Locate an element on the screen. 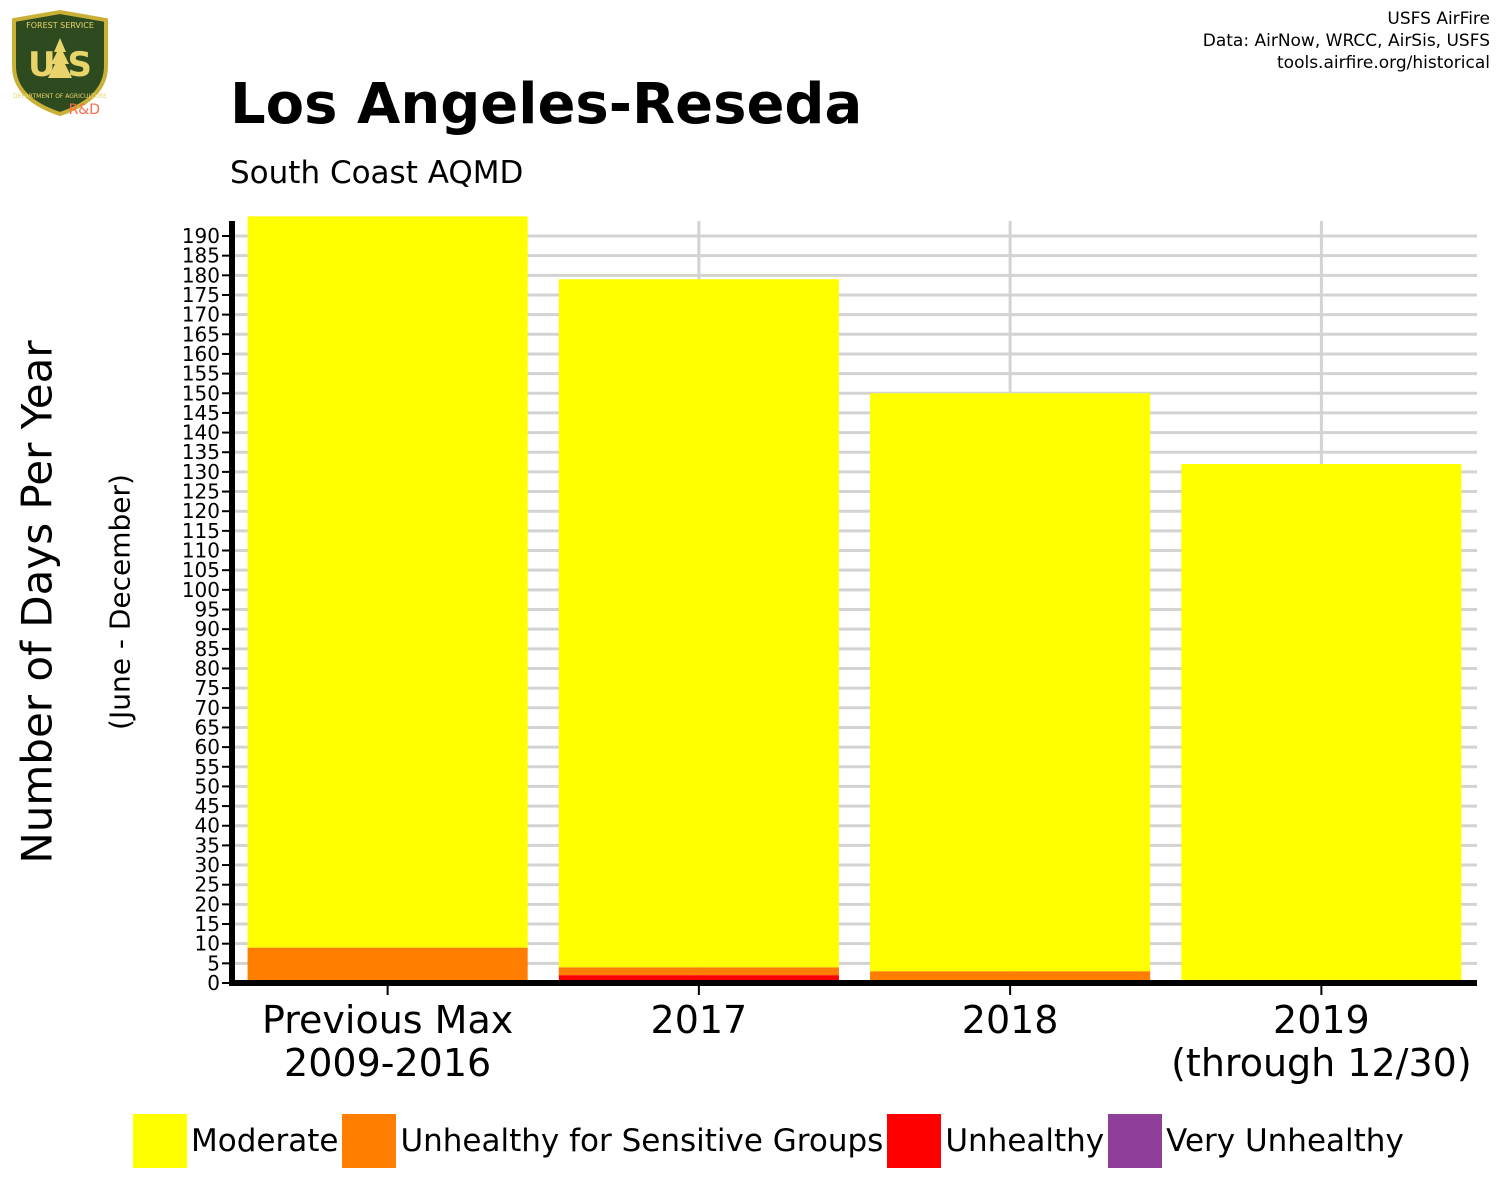 This screenshot has width=1500, height=1200. y-tick-label: 80 is located at coordinates (207, 668).